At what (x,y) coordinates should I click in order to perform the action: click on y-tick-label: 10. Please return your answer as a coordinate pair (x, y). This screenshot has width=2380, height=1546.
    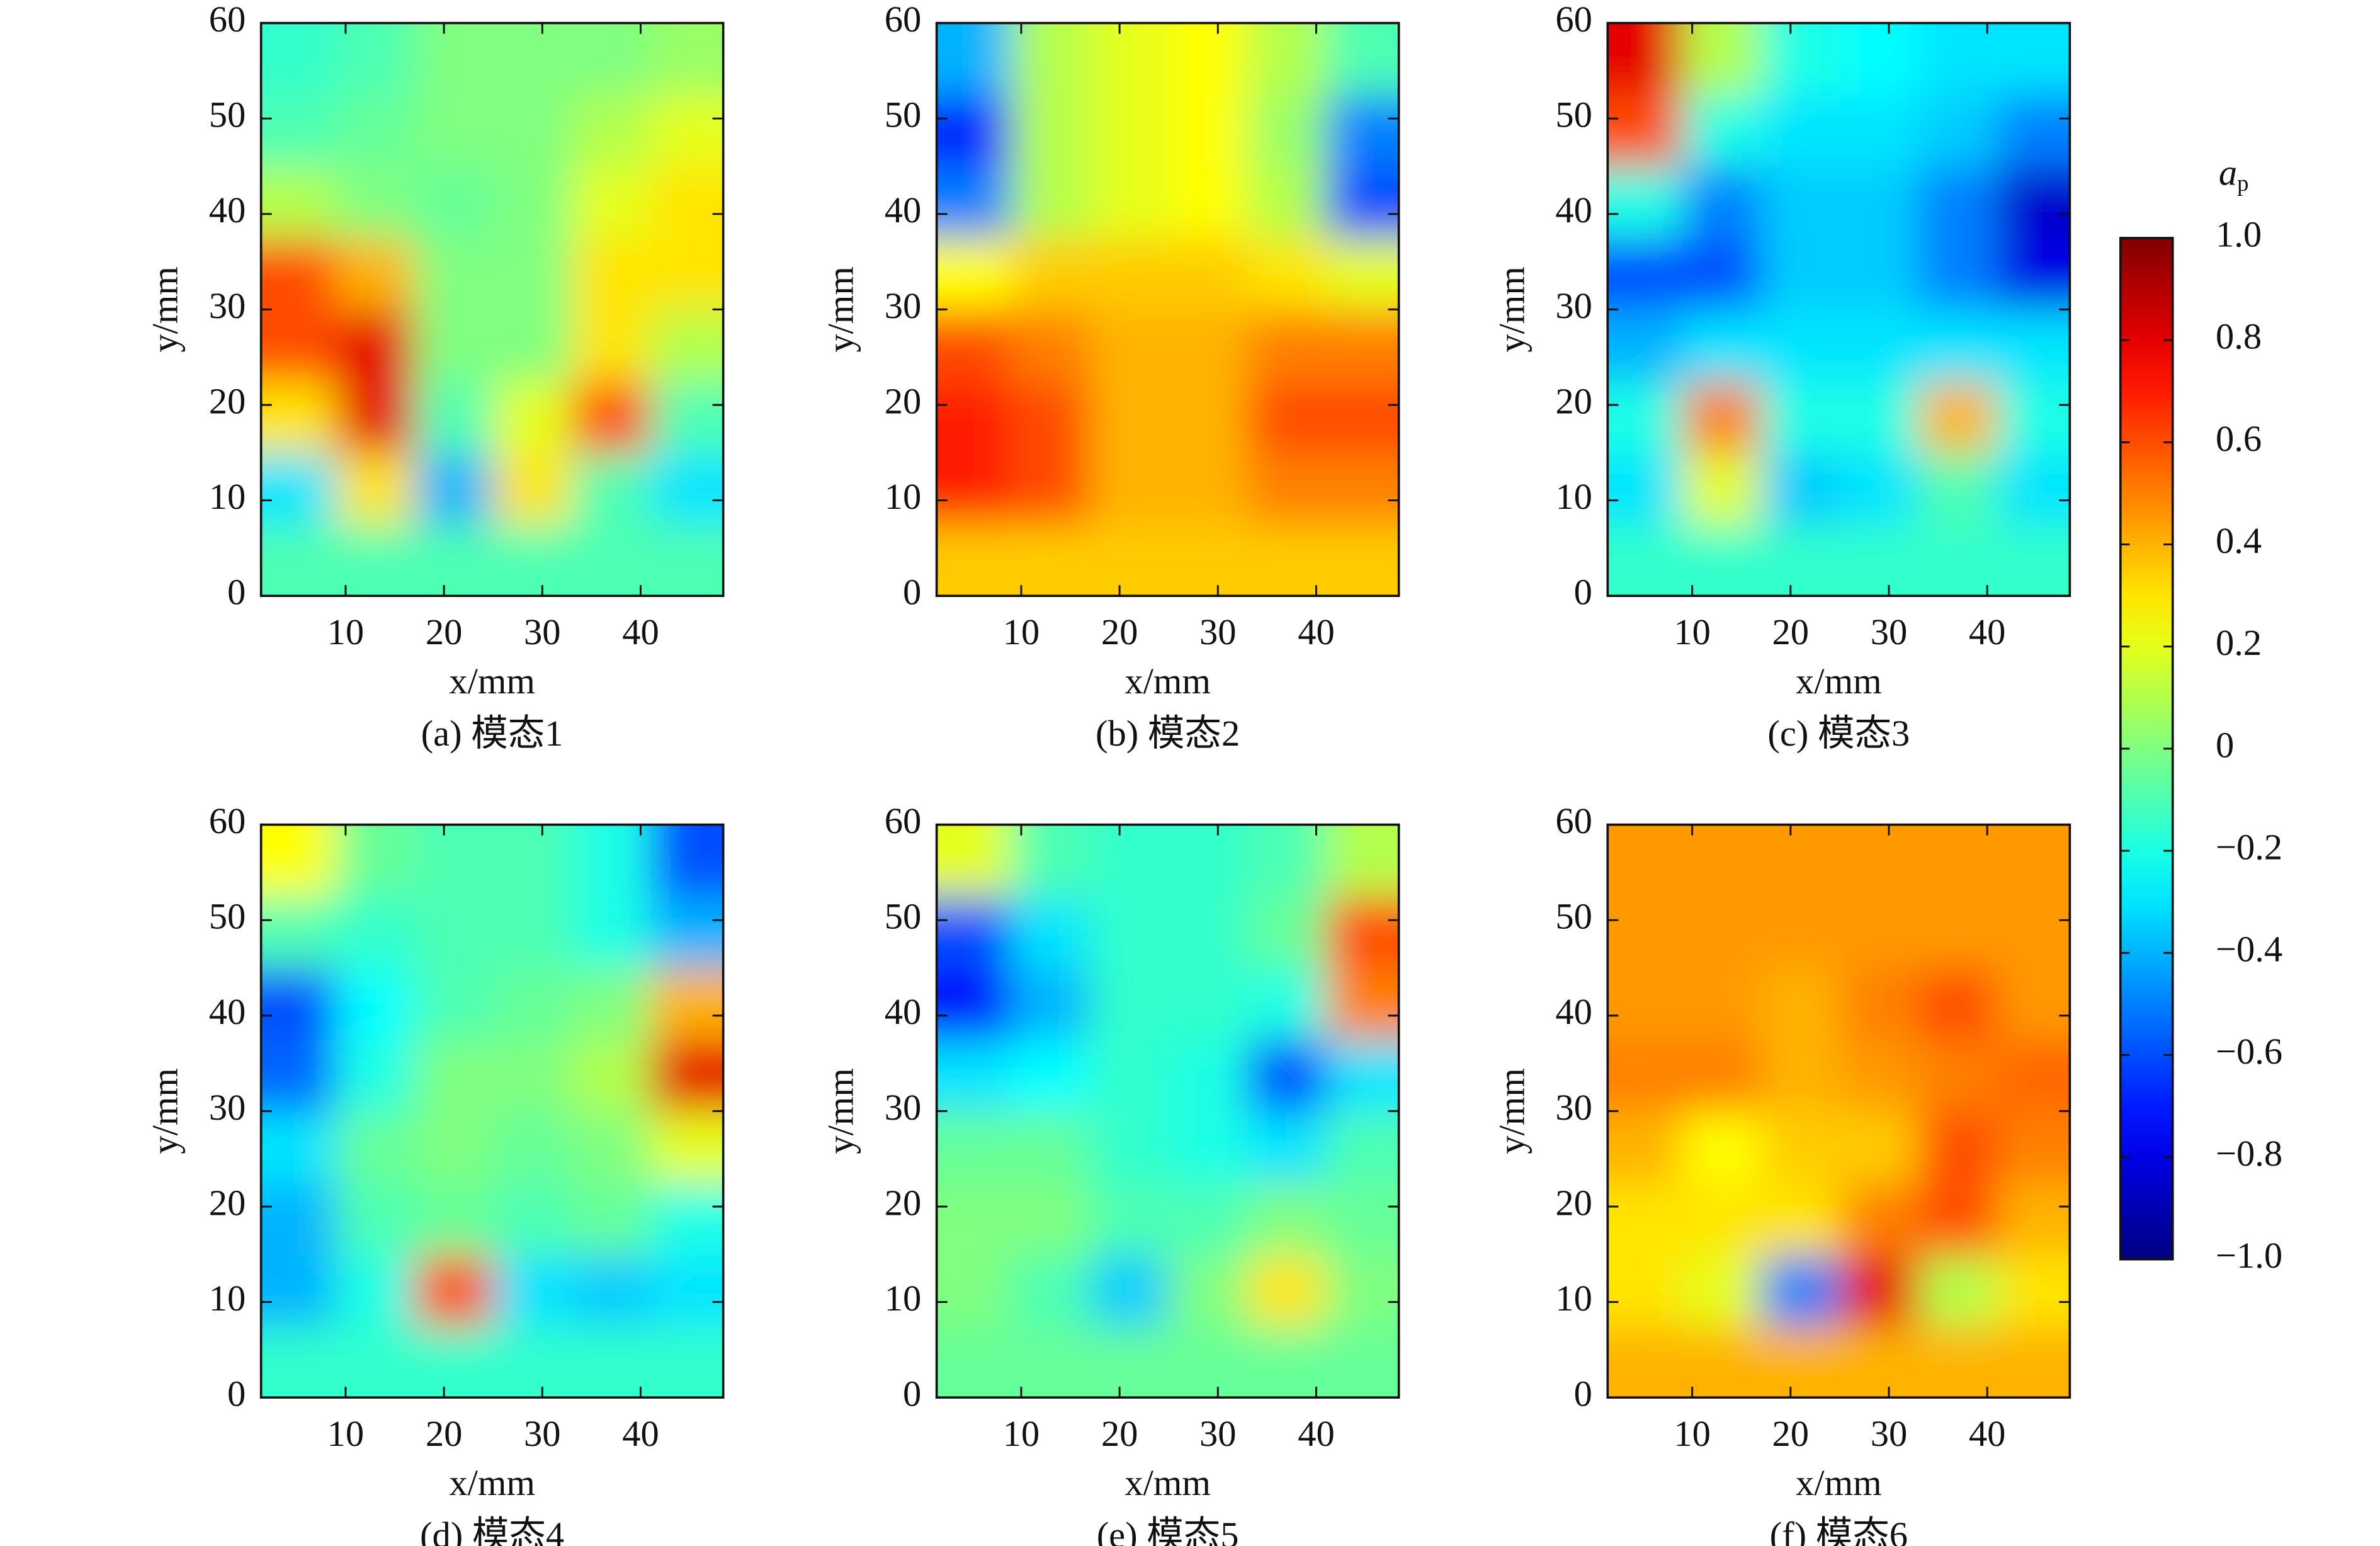
    Looking at the image, I should click on (903, 496).